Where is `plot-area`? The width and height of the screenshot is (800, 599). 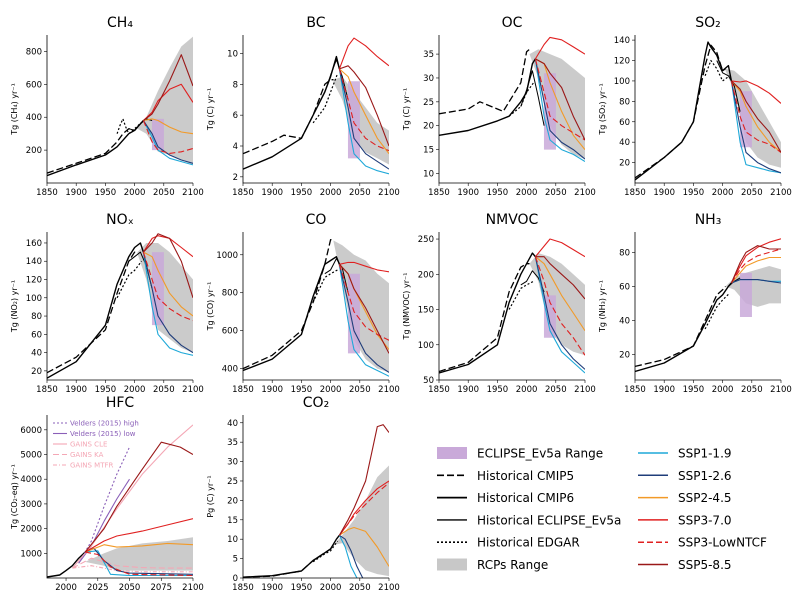
plot-area is located at coordinates (316, 106).